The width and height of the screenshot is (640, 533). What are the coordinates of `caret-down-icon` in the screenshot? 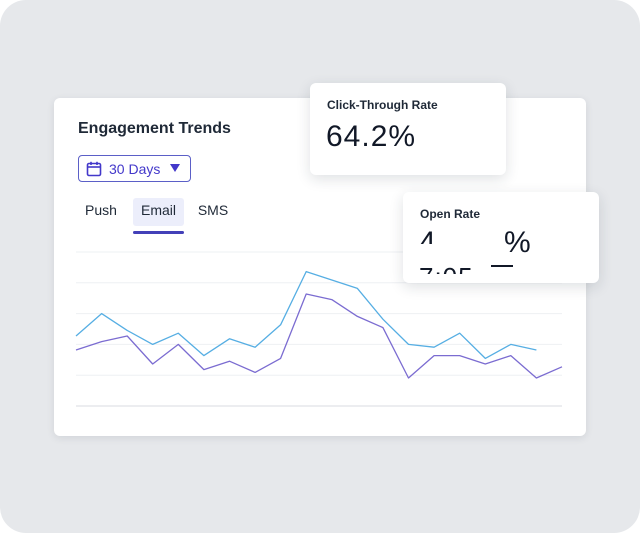 It's located at (175, 168).